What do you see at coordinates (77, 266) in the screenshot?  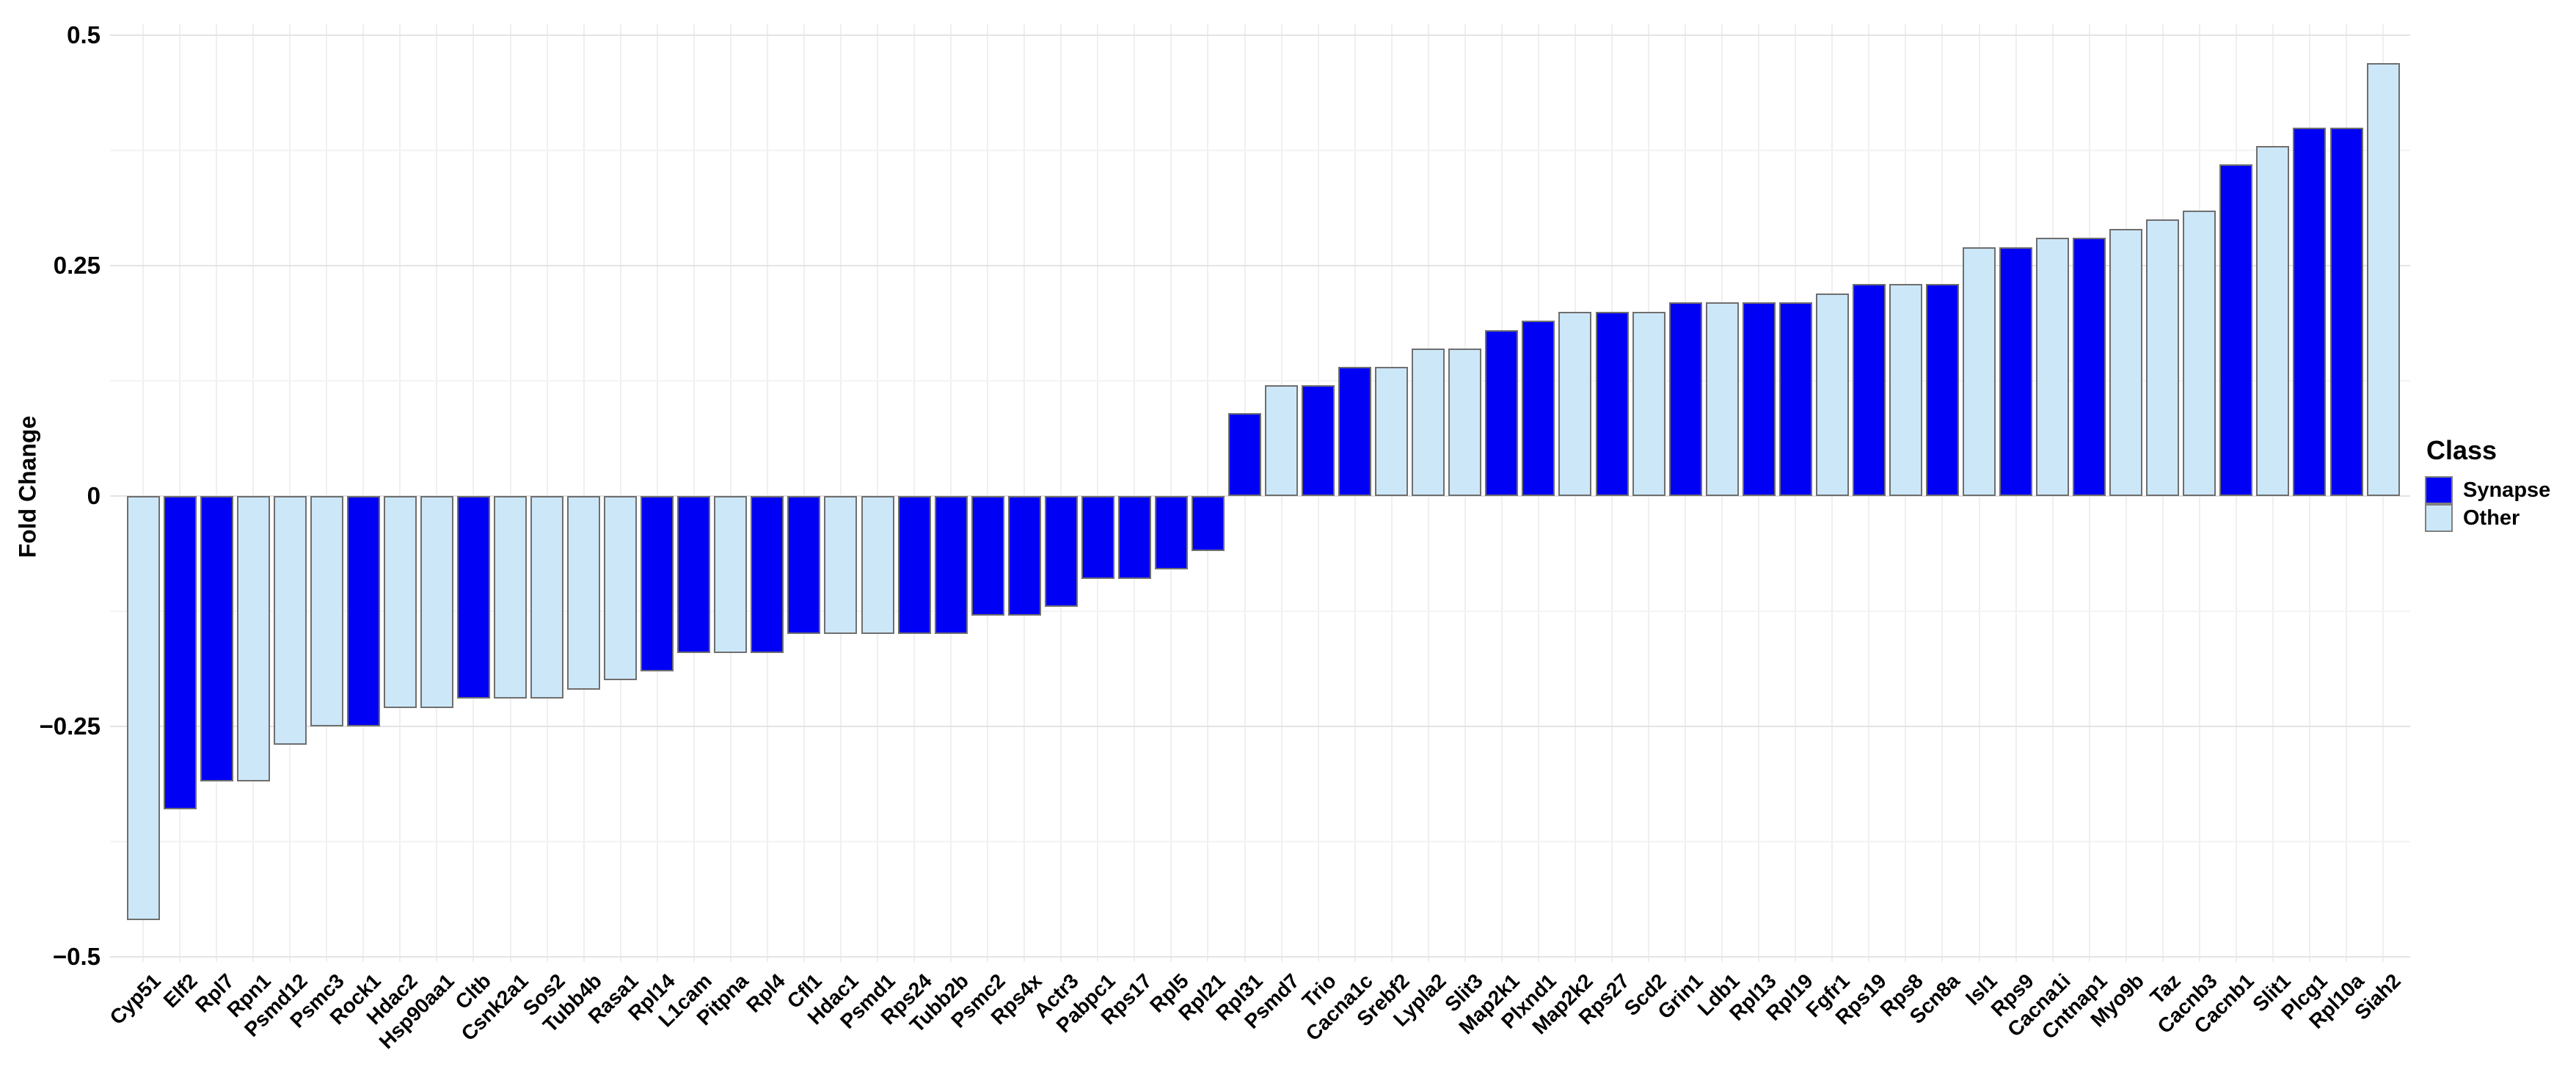 I see `y-tick-label: 0.25` at bounding box center [77, 266].